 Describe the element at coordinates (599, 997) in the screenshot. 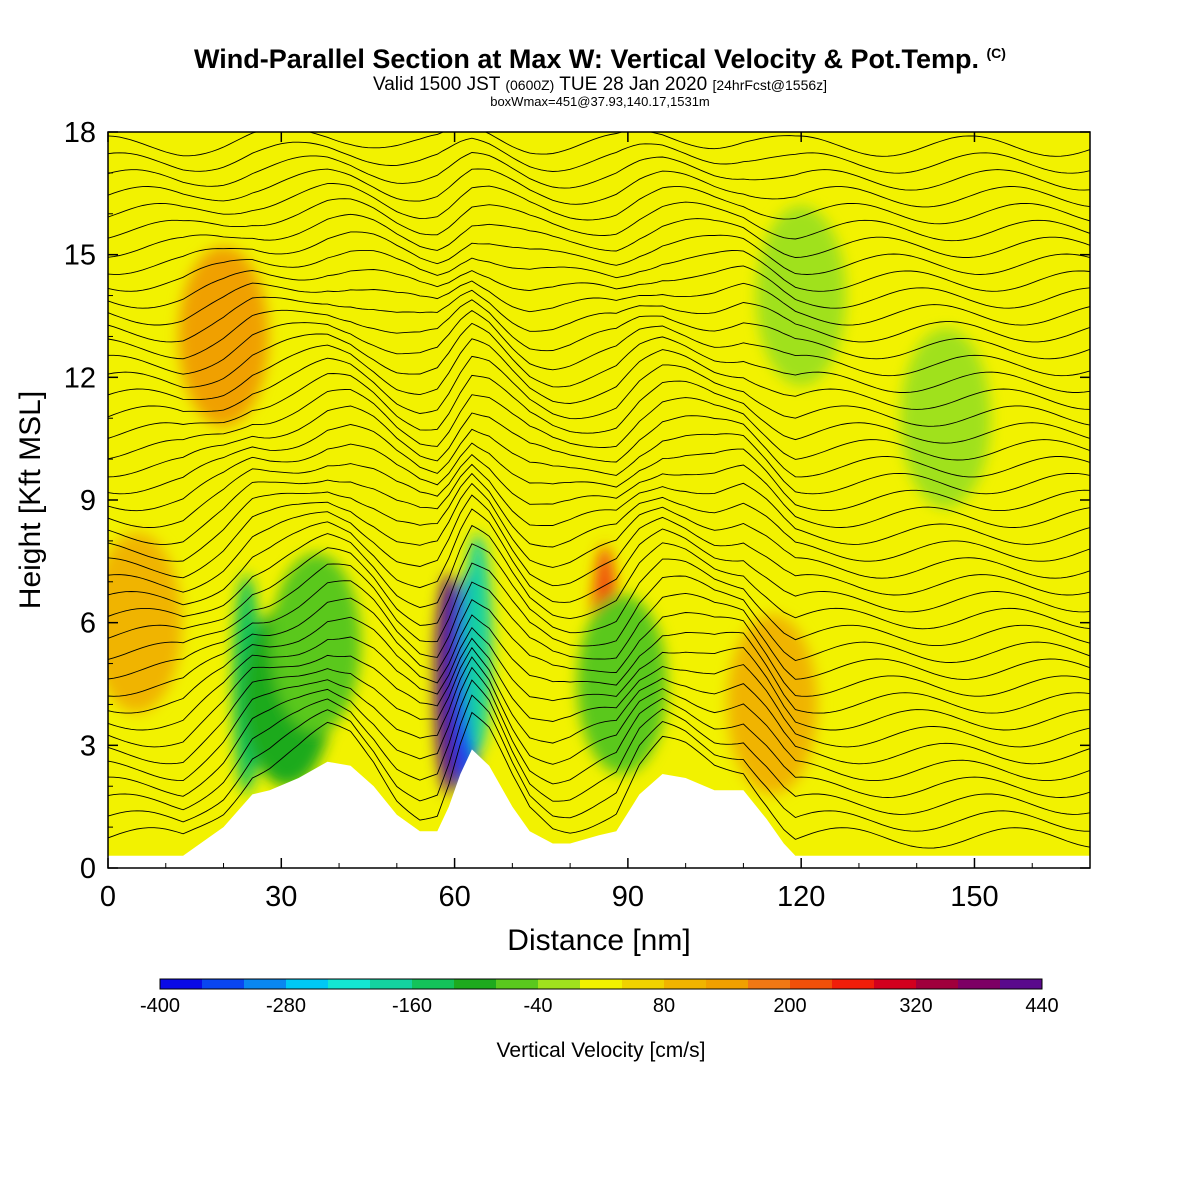

I see `colorbar: -400 -280 -160 -40 80 200 320 440` at that location.